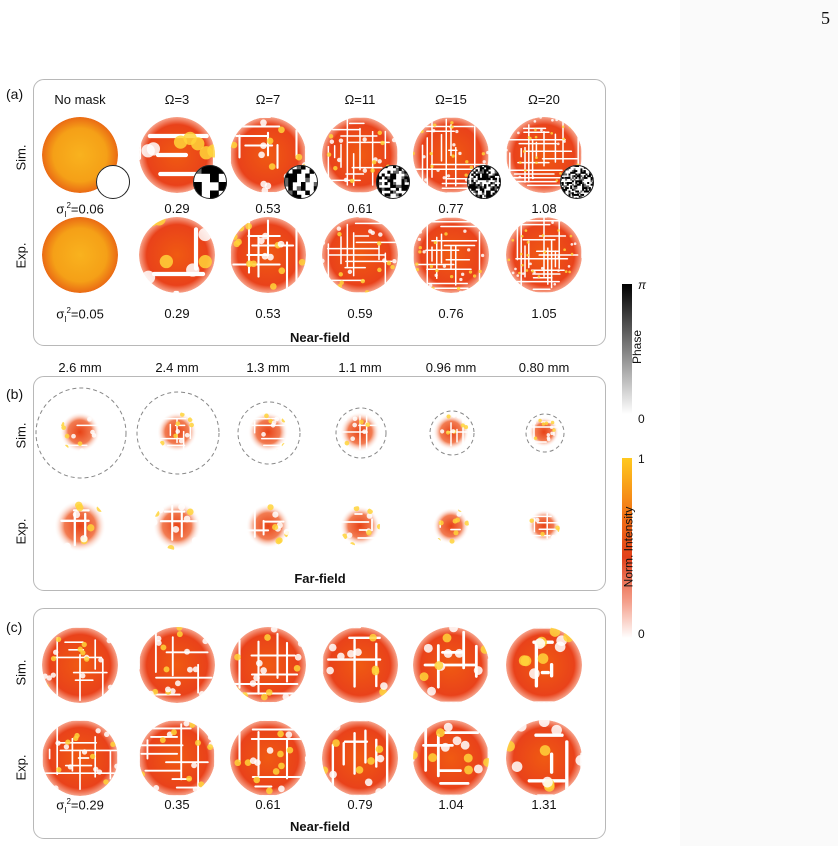 This screenshot has width=838, height=846. I want to click on panel-b-label: (b), so click(15, 394).